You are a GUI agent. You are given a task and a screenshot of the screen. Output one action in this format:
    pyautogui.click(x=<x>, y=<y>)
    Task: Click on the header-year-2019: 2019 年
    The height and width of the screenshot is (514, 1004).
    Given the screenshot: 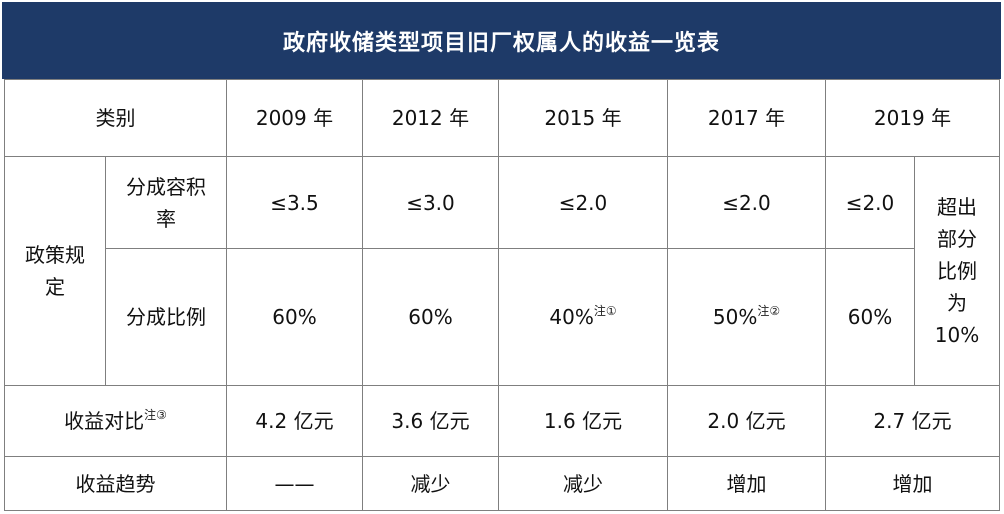 What is the action you would take?
    pyautogui.click(x=912, y=118)
    